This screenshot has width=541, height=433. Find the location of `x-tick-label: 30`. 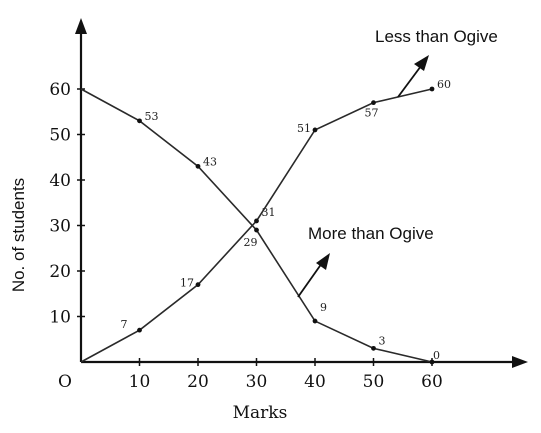

x-tick-label: 30 is located at coordinates (257, 382).